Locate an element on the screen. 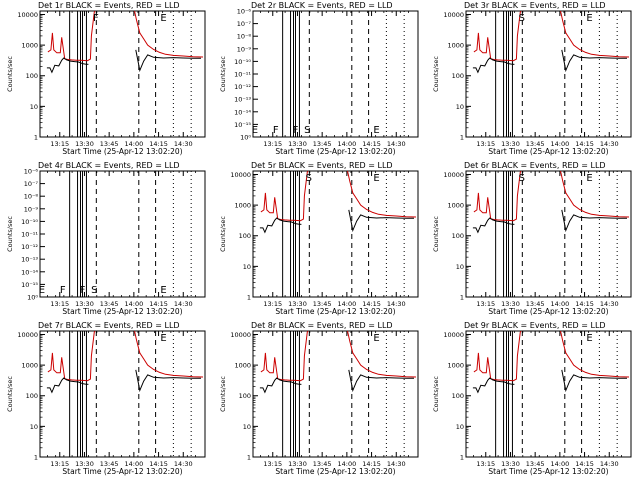 This screenshot has height=480, width=640. y-tick-label: 10⁻⁹ is located at coordinates (244, 49).